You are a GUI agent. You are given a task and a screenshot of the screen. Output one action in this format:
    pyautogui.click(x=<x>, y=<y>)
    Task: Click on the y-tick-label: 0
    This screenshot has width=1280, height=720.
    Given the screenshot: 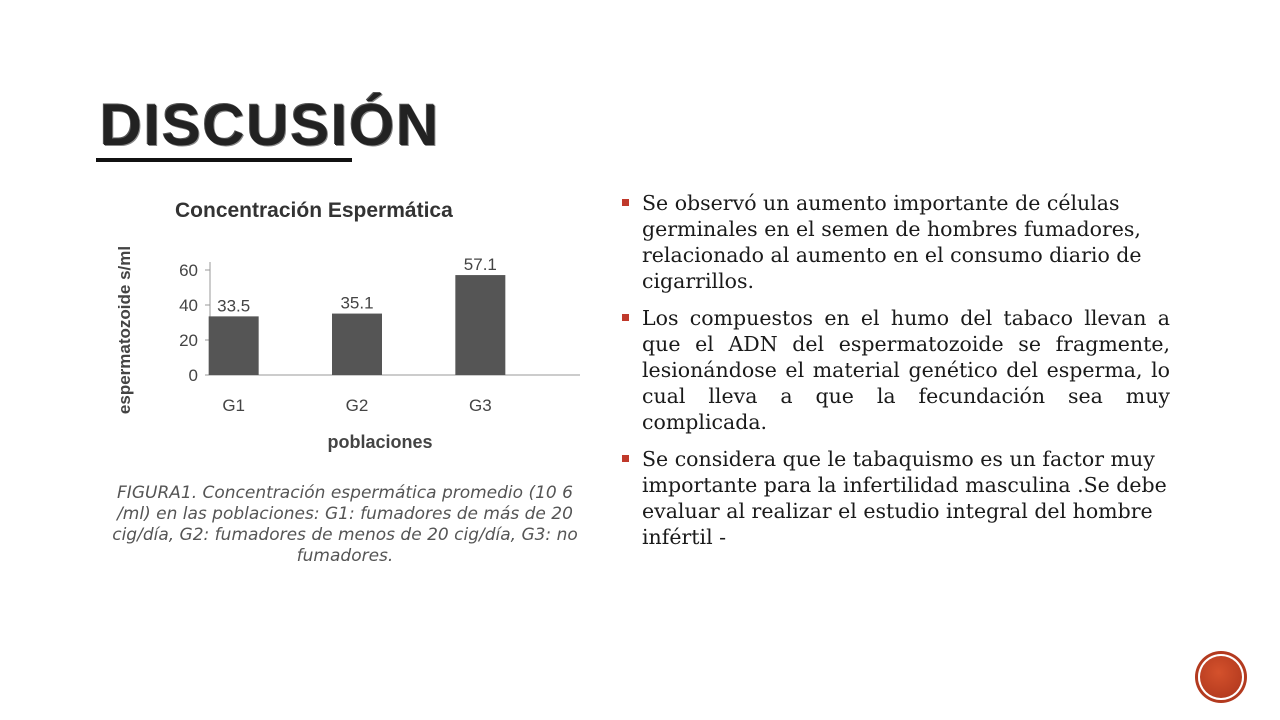 What is the action you would take?
    pyautogui.click(x=193, y=375)
    